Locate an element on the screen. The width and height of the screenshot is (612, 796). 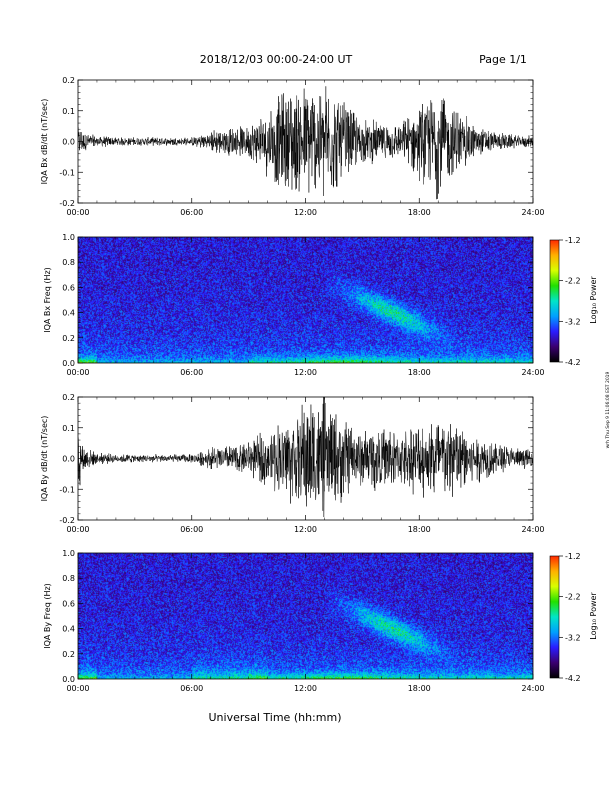
colorbar-by: -1.2 -2.2 -3.2 -4.2 Log₁₀ Power is located at coordinates (573, 617).